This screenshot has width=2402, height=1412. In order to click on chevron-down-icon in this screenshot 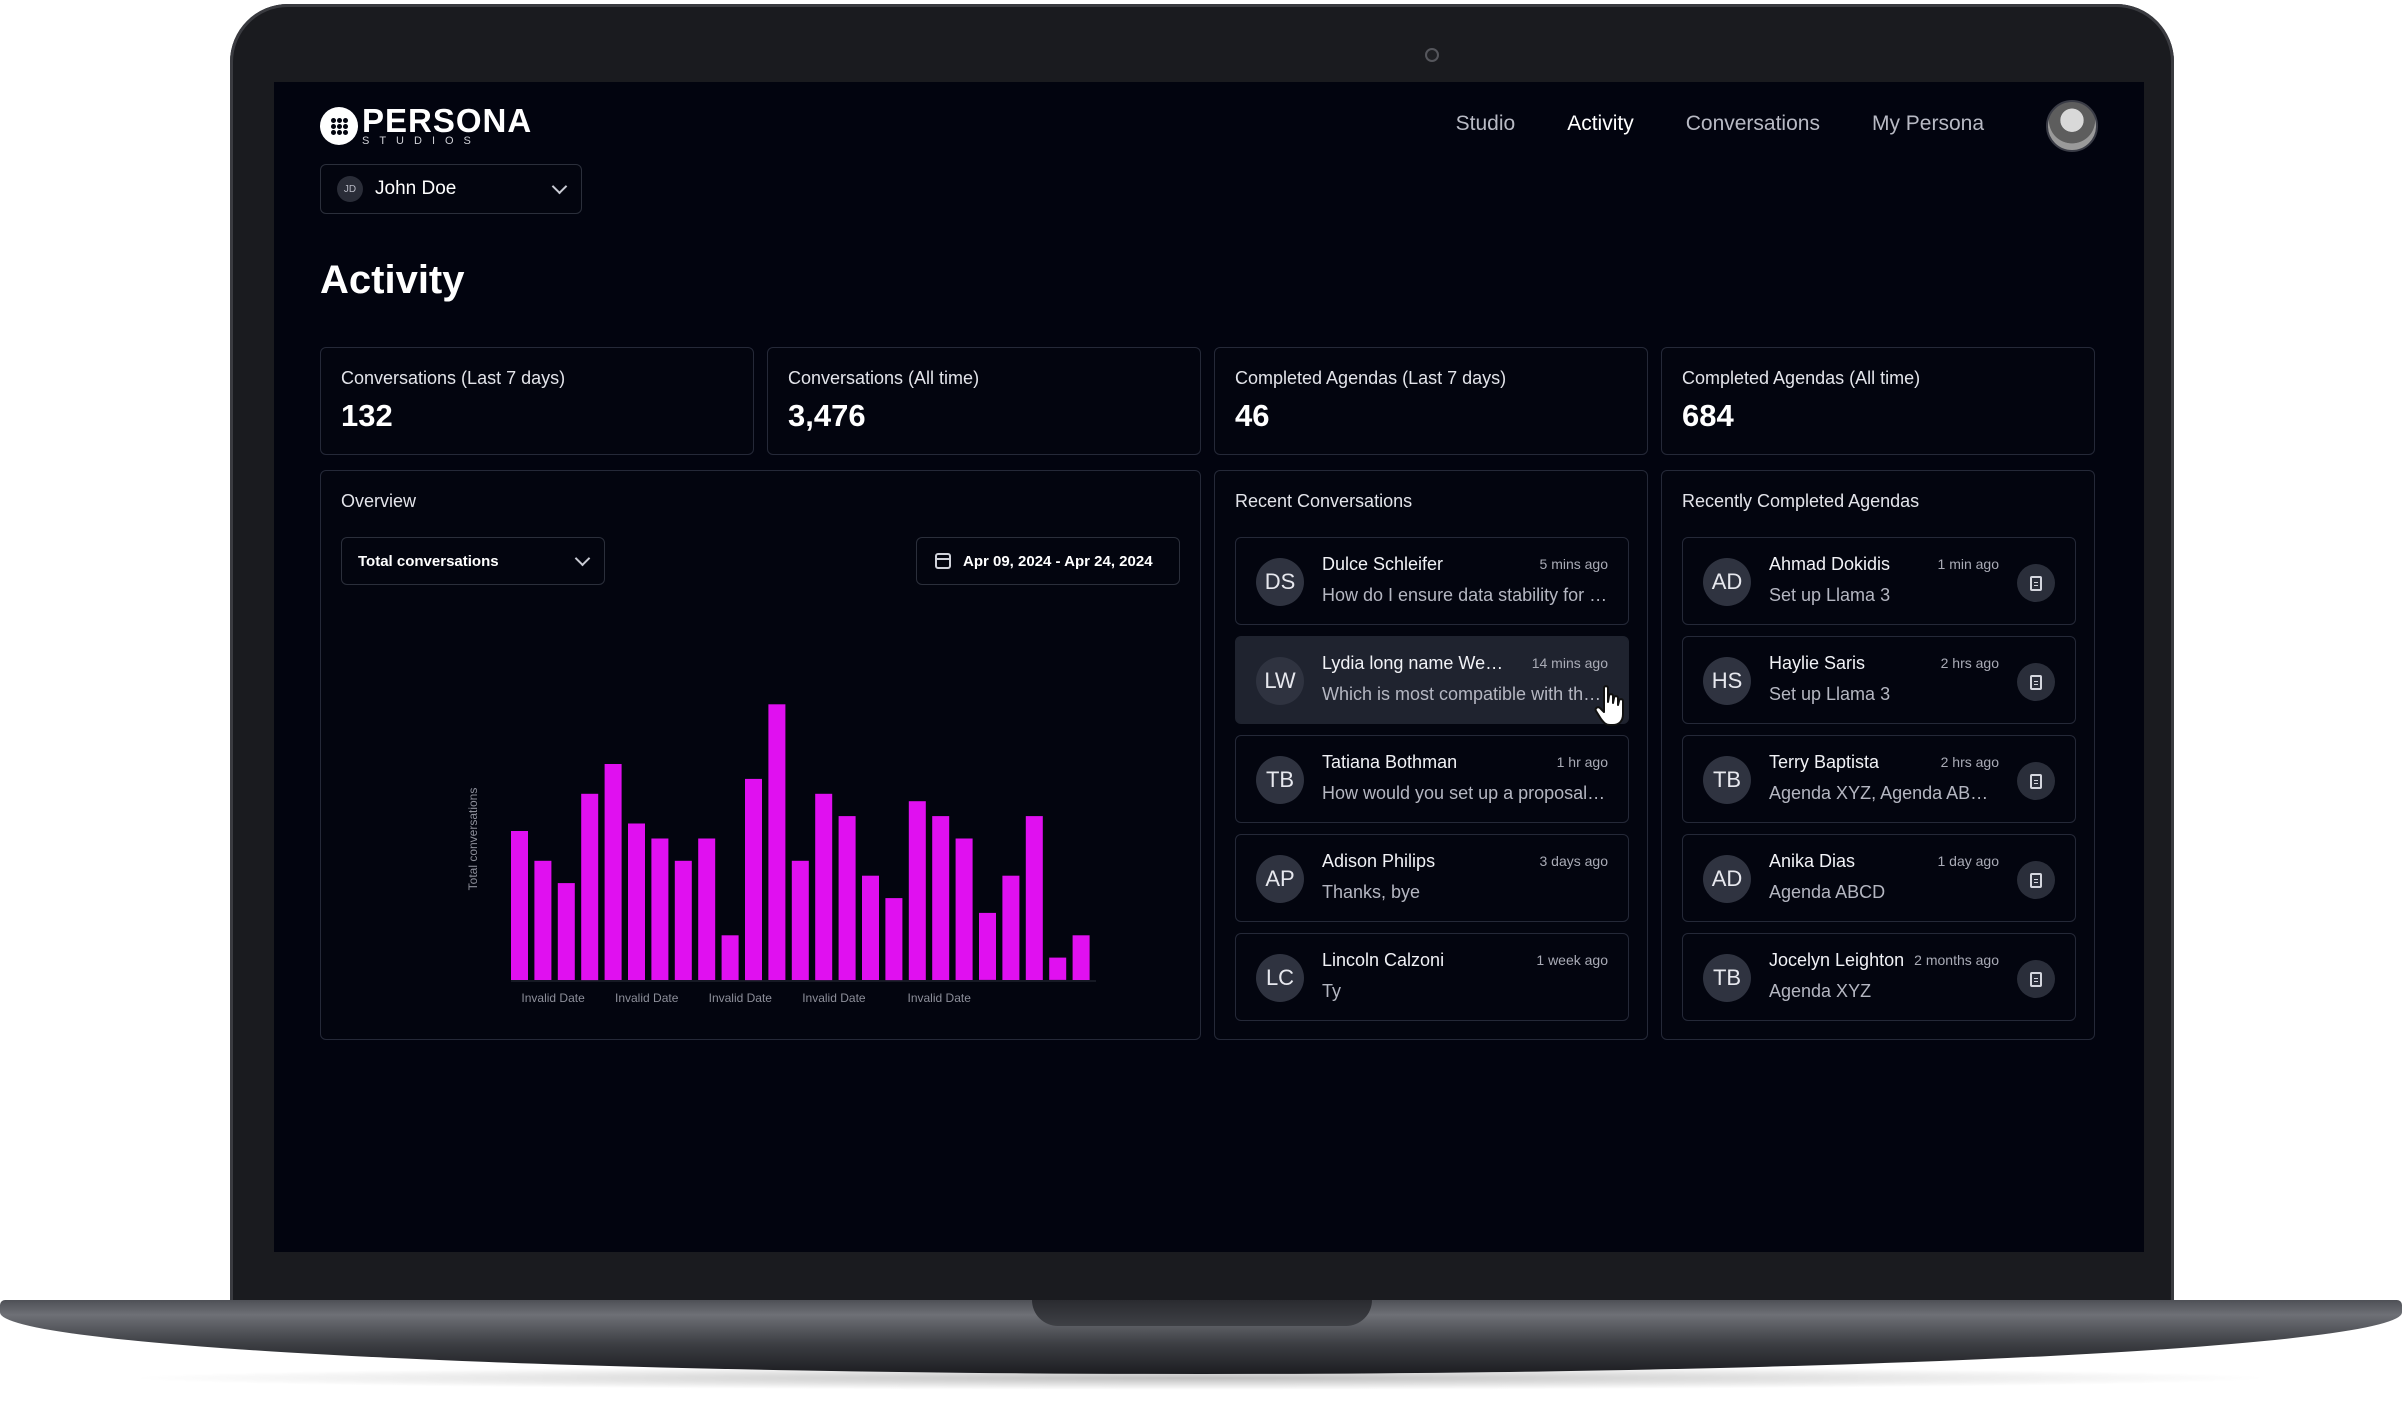, I will do `click(559, 186)`.